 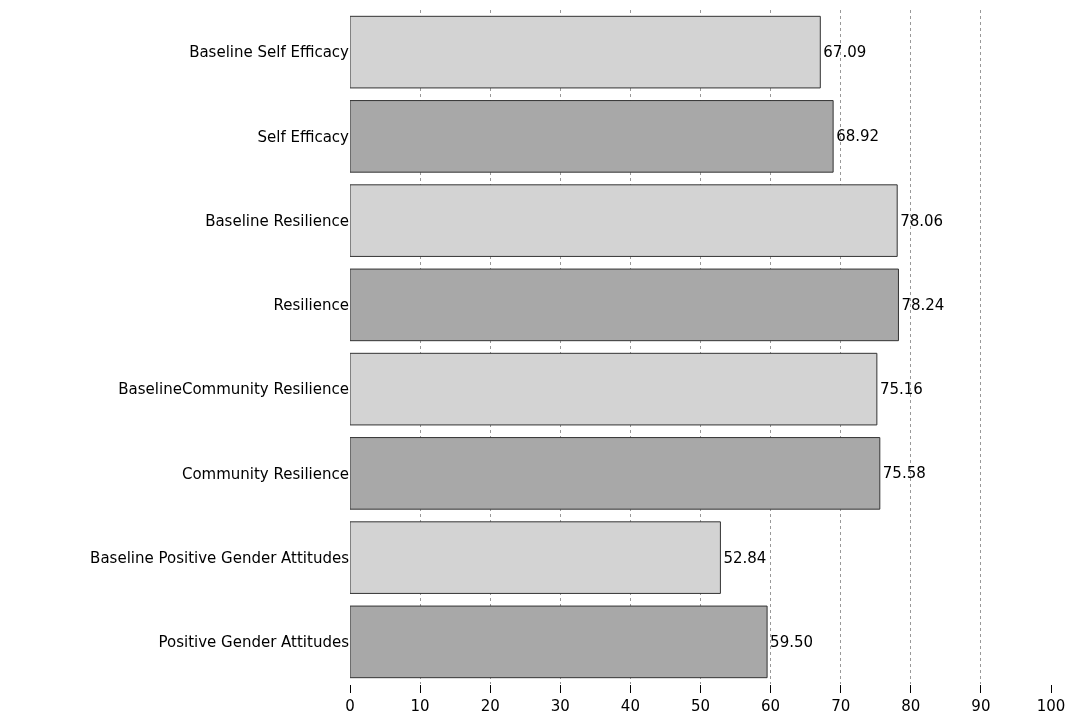 What do you see at coordinates (841, 706) in the screenshot?
I see `x-tick-label: 70` at bounding box center [841, 706].